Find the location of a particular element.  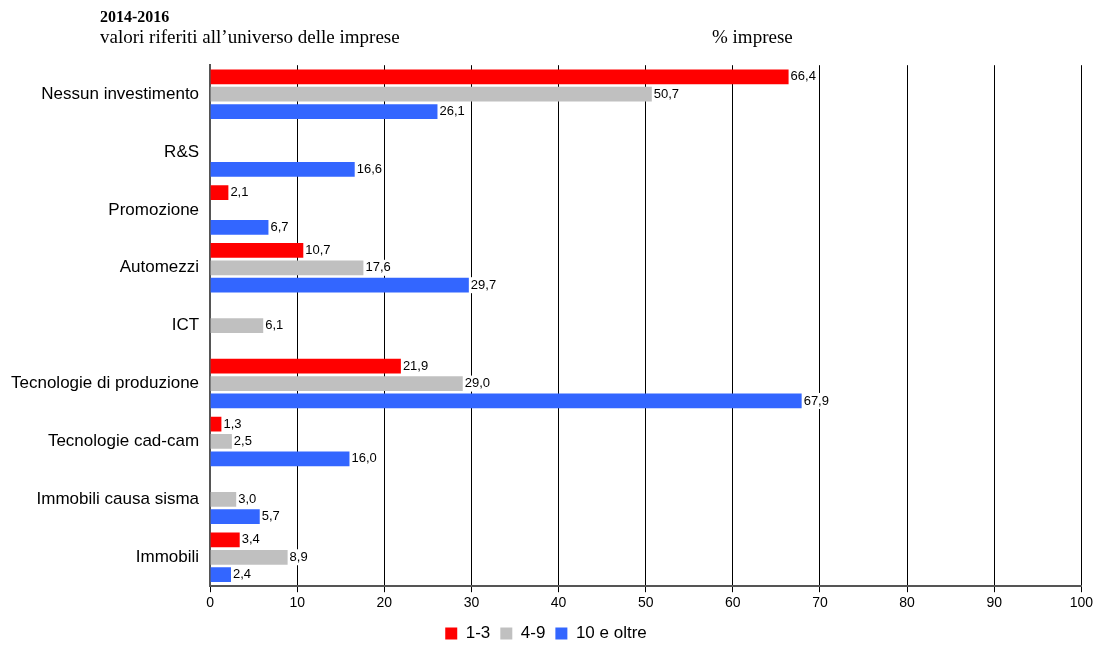

x-tick-label: 40 is located at coordinates (558, 602).